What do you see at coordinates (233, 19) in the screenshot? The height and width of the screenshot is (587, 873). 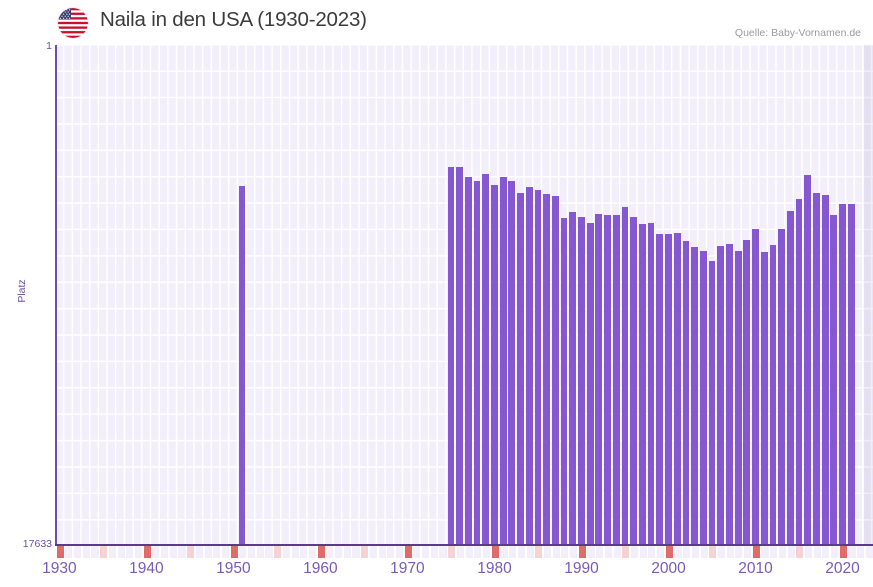 I see `page-title: Naila in den USA (1930-2023)` at bounding box center [233, 19].